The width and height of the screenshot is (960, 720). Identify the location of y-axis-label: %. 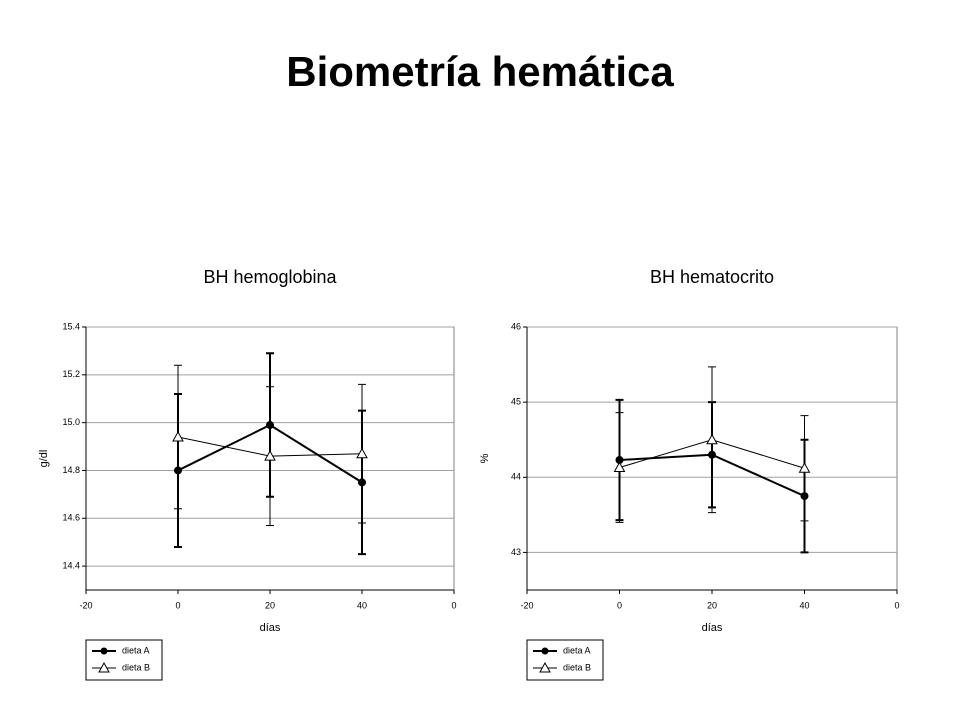
(485, 458).